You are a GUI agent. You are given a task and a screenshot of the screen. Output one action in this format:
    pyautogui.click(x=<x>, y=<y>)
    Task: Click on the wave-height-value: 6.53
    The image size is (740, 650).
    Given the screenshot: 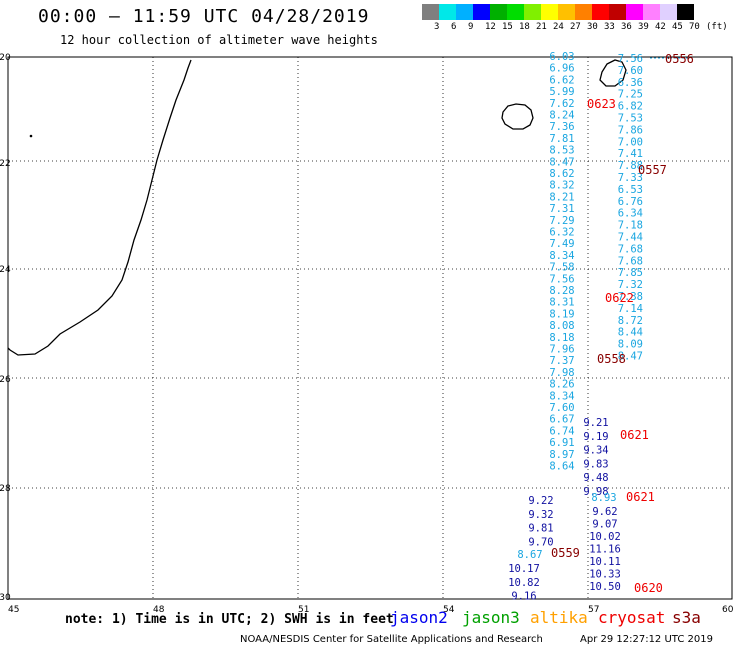 What is the action you would take?
    pyautogui.click(x=630, y=190)
    